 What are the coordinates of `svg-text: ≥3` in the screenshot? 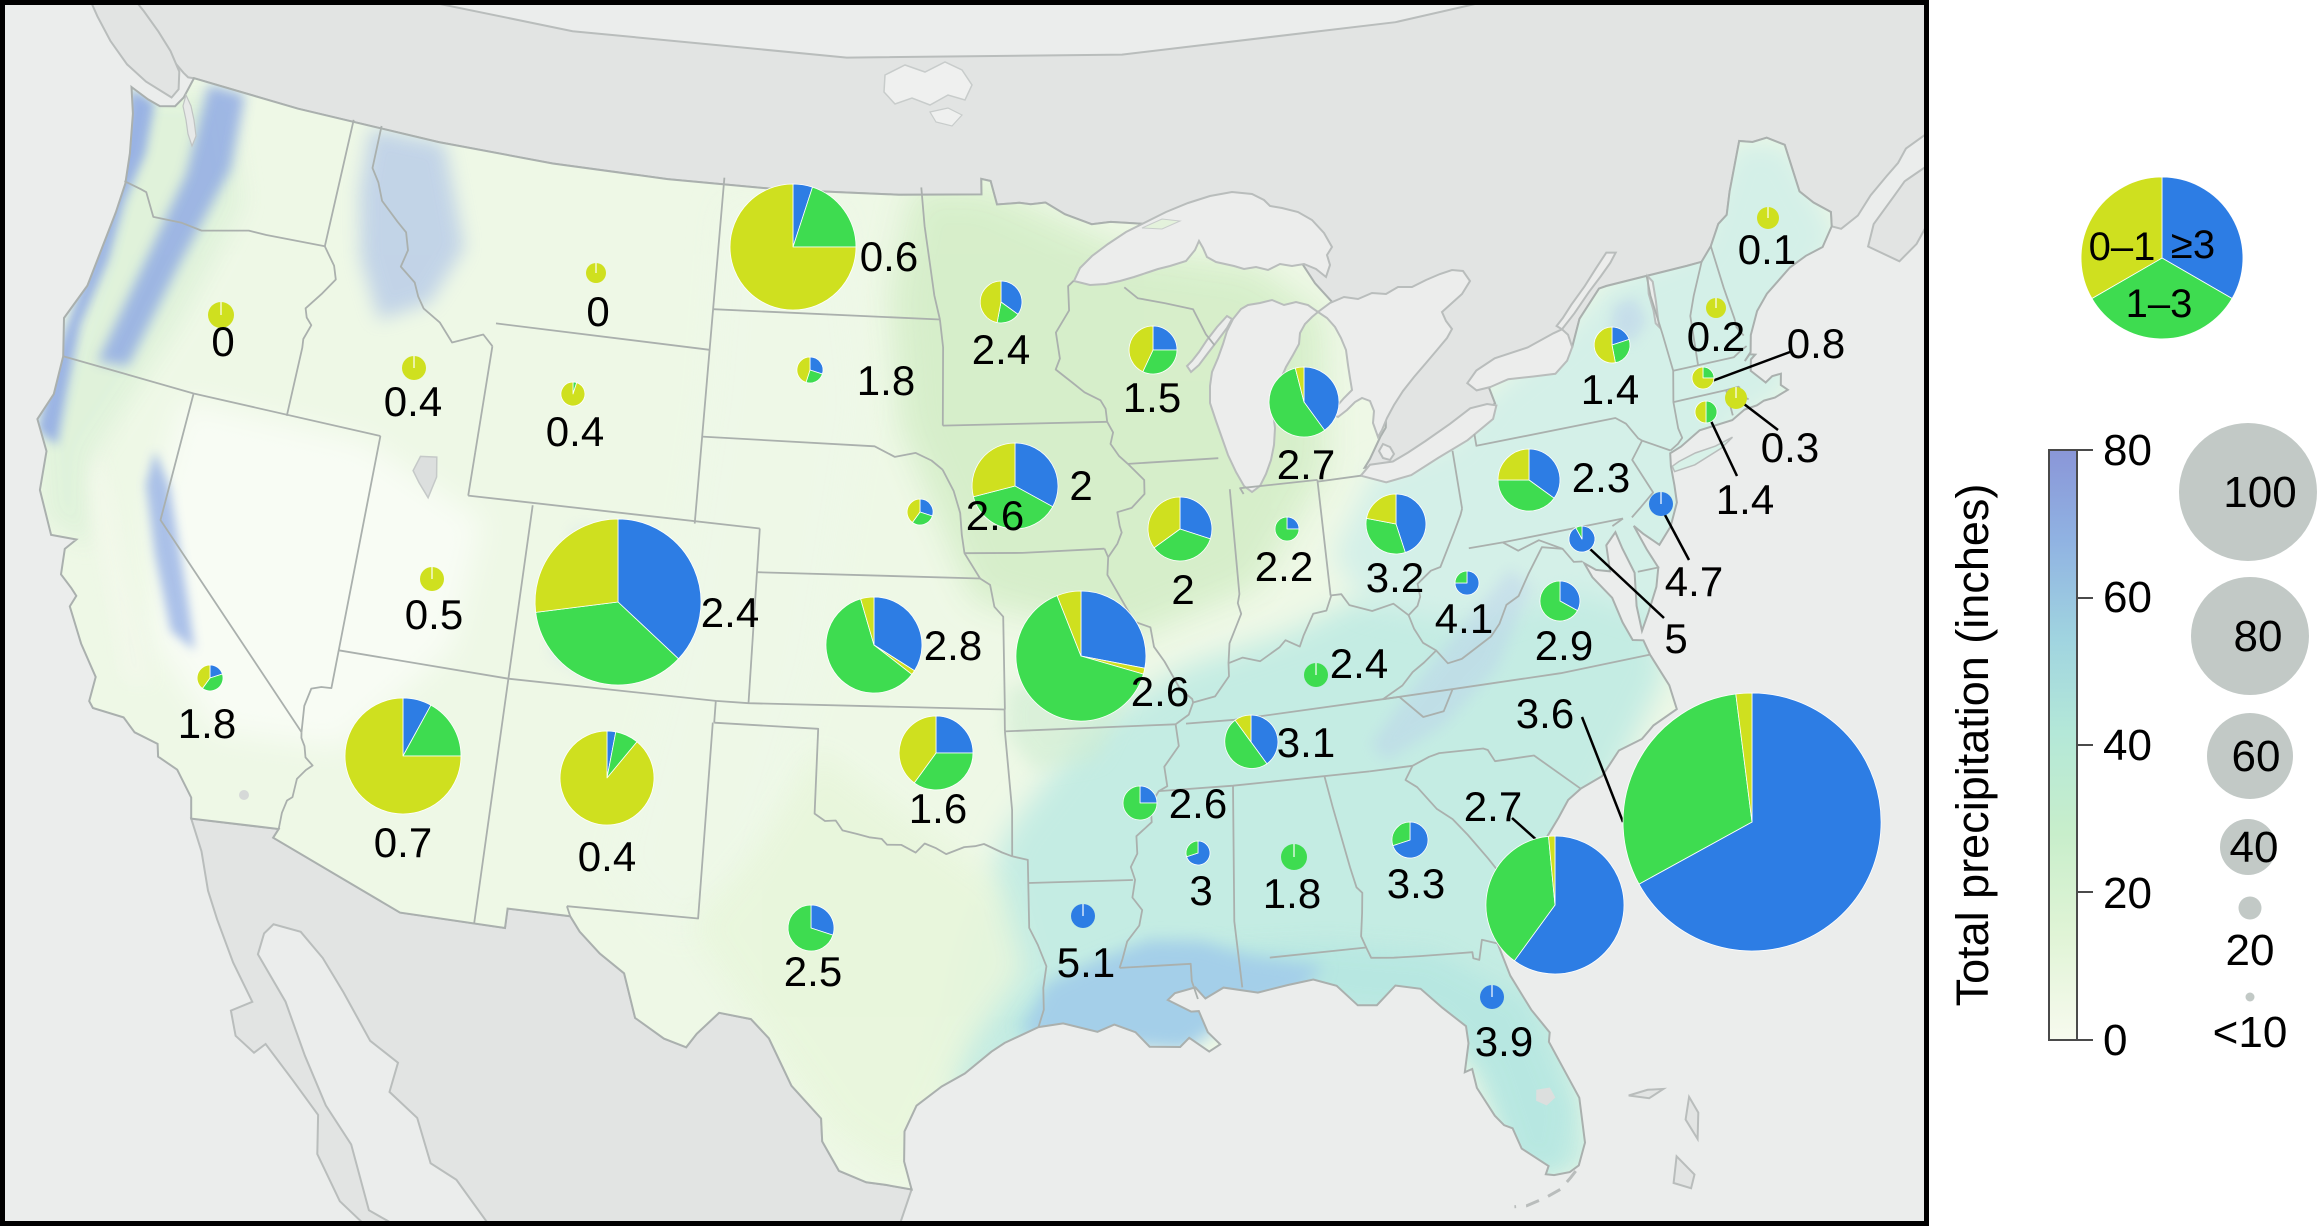 It's located at (2193, 245).